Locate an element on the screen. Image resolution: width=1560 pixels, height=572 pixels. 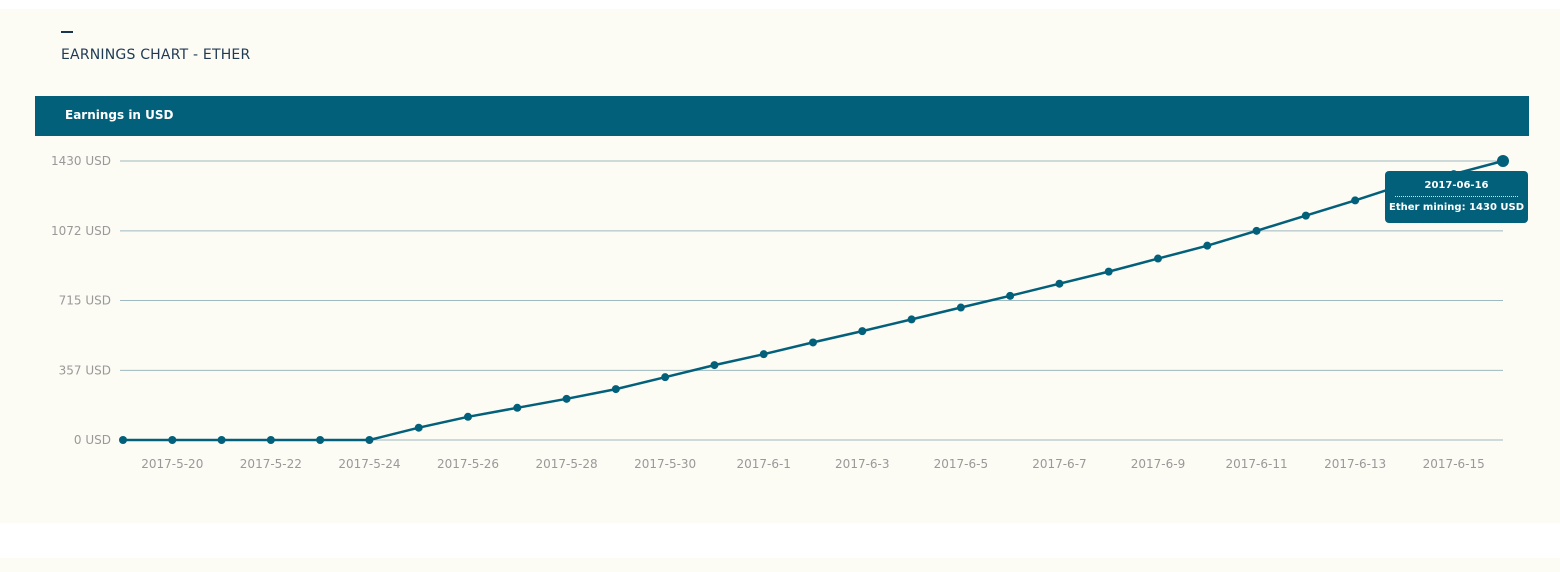
x-tick-label: 2017-6-1 is located at coordinates (763, 464).